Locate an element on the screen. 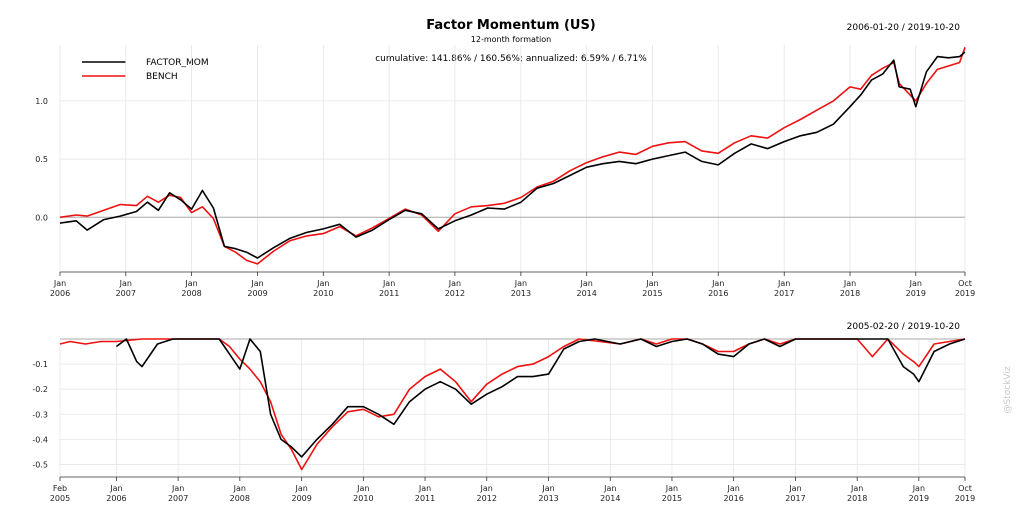  watermark: @StockViz is located at coordinates (1008, 389).